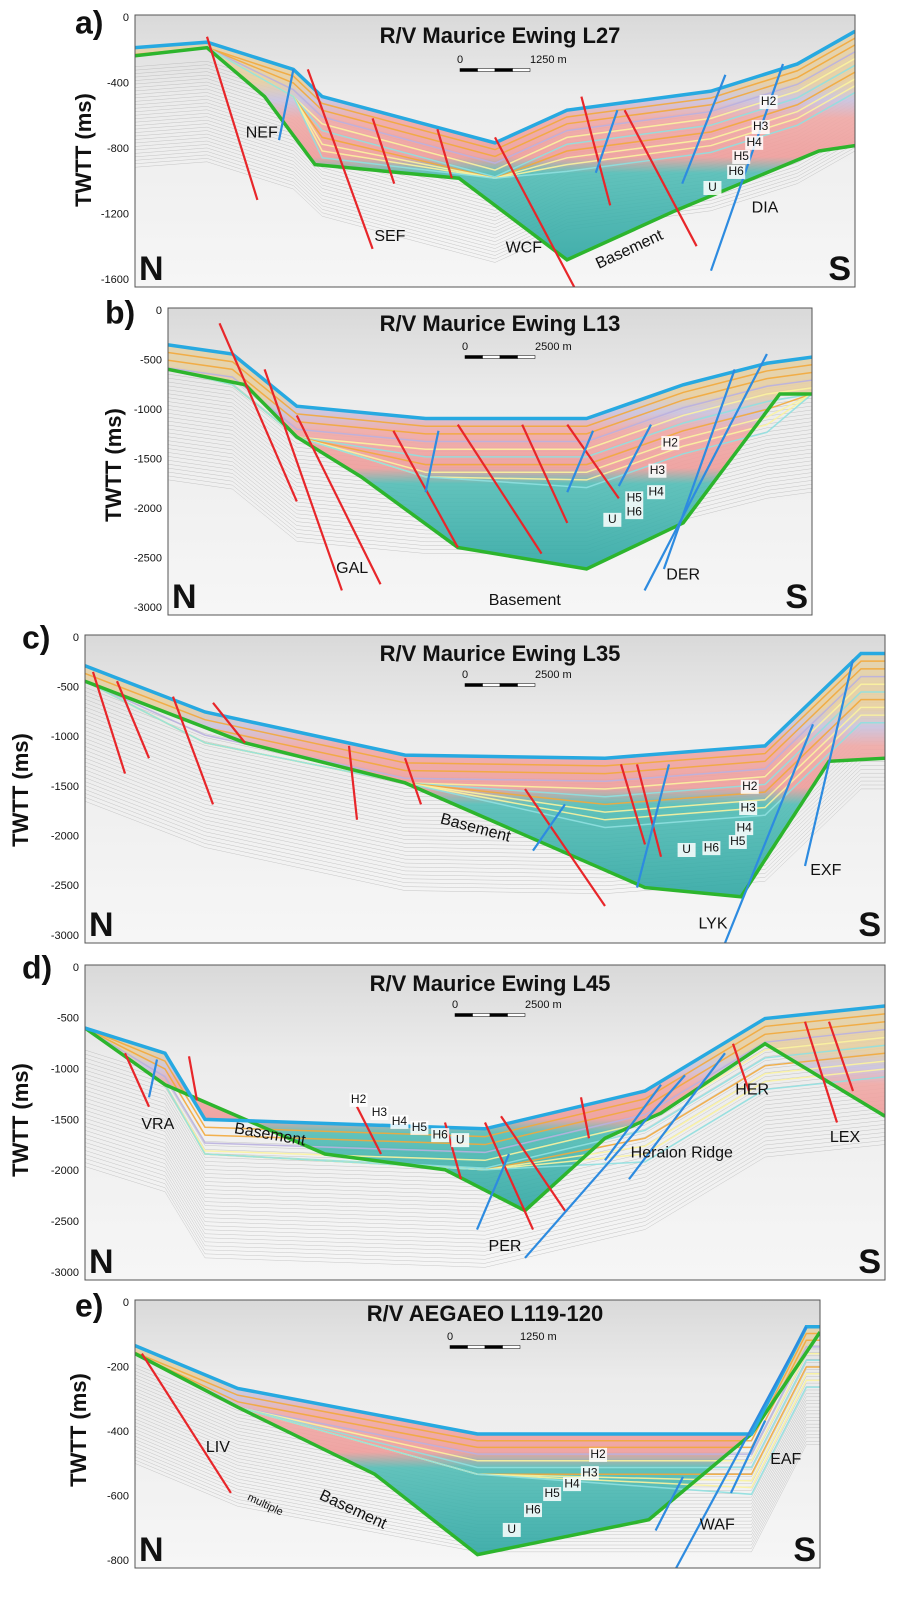 This screenshot has width=900, height=1600. Describe the element at coordinates (525, 600) in the screenshot. I see `annotation: Basement` at that location.